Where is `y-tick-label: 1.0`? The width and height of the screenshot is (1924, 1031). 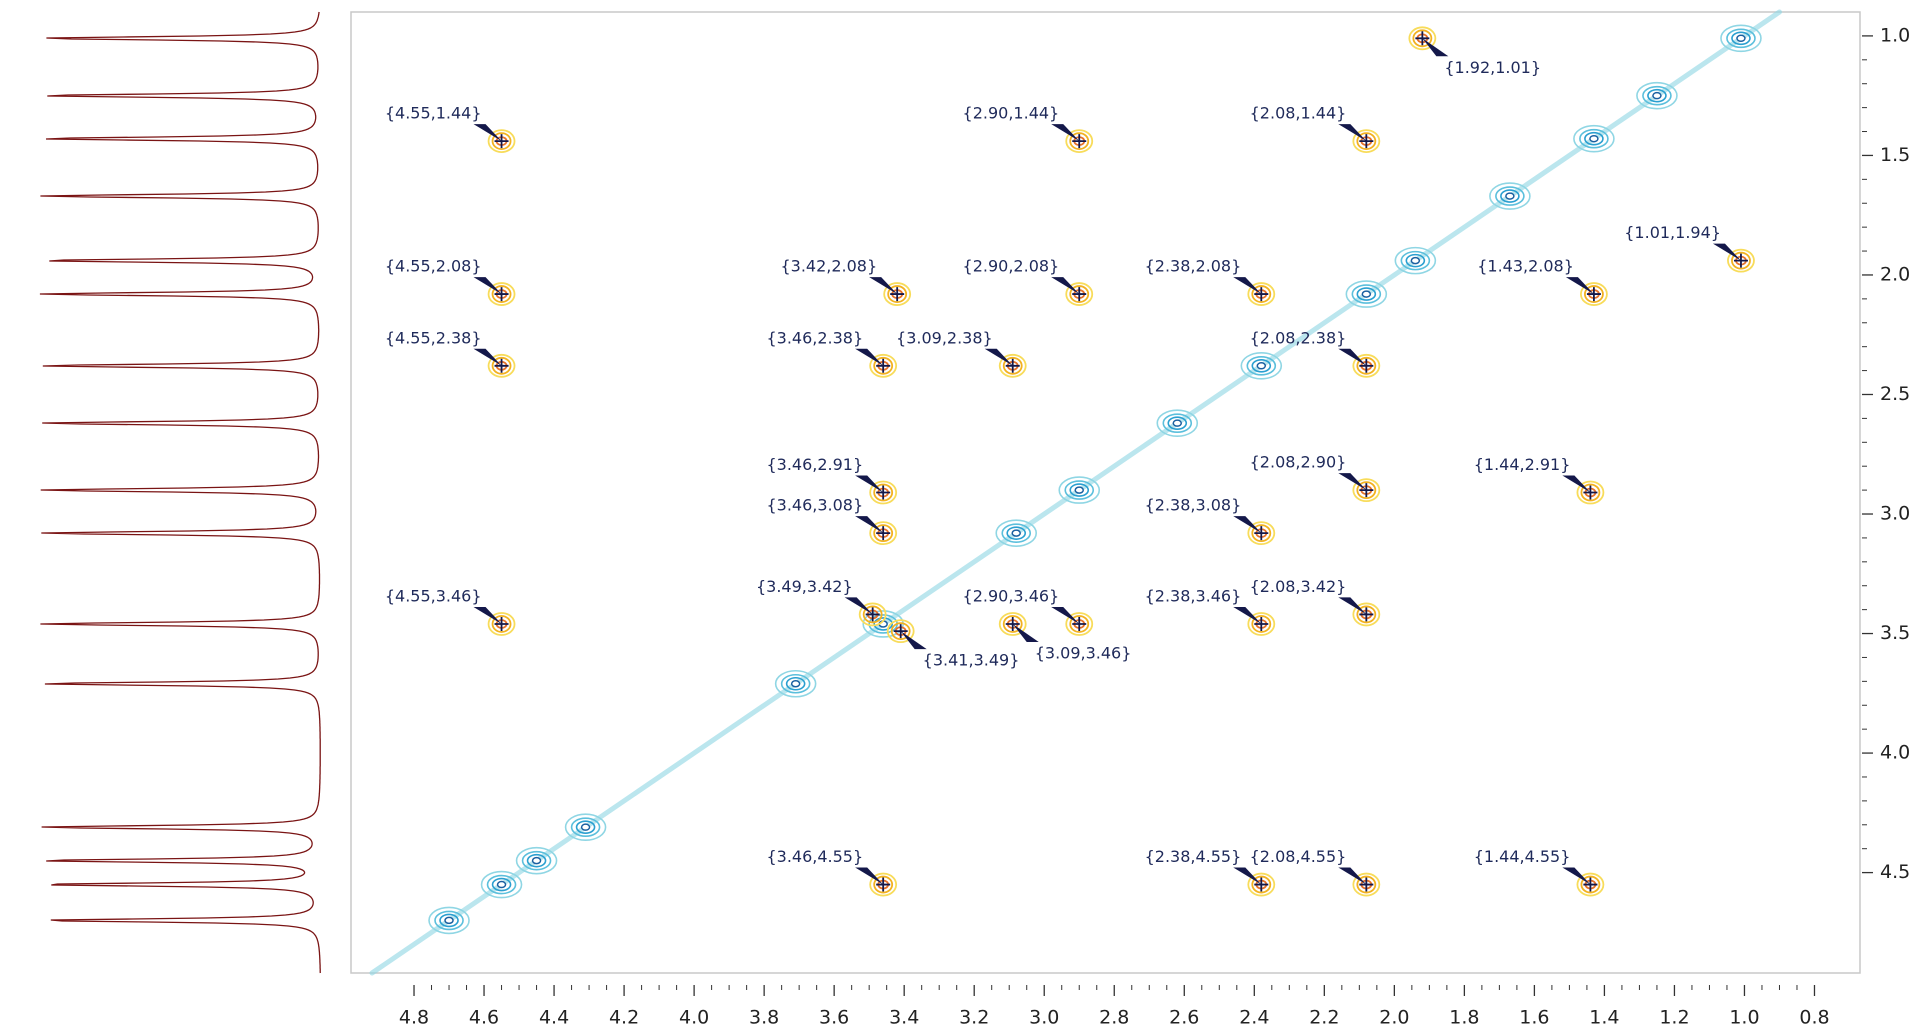
y-tick-label: 1.0 is located at coordinates (1895, 35).